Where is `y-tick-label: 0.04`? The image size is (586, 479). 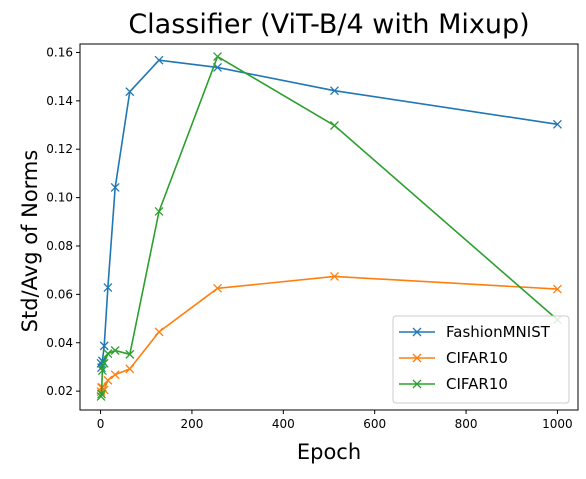
y-tick-label: 0.04 is located at coordinates (59, 343).